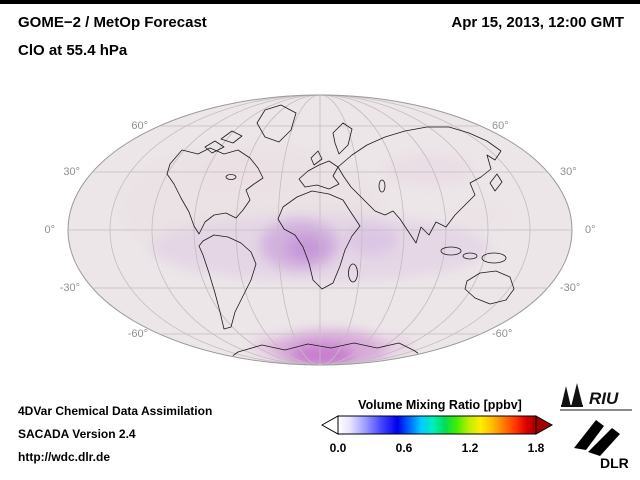 This screenshot has width=640, height=480. I want to click on riu-logo: RIU, so click(596, 397).